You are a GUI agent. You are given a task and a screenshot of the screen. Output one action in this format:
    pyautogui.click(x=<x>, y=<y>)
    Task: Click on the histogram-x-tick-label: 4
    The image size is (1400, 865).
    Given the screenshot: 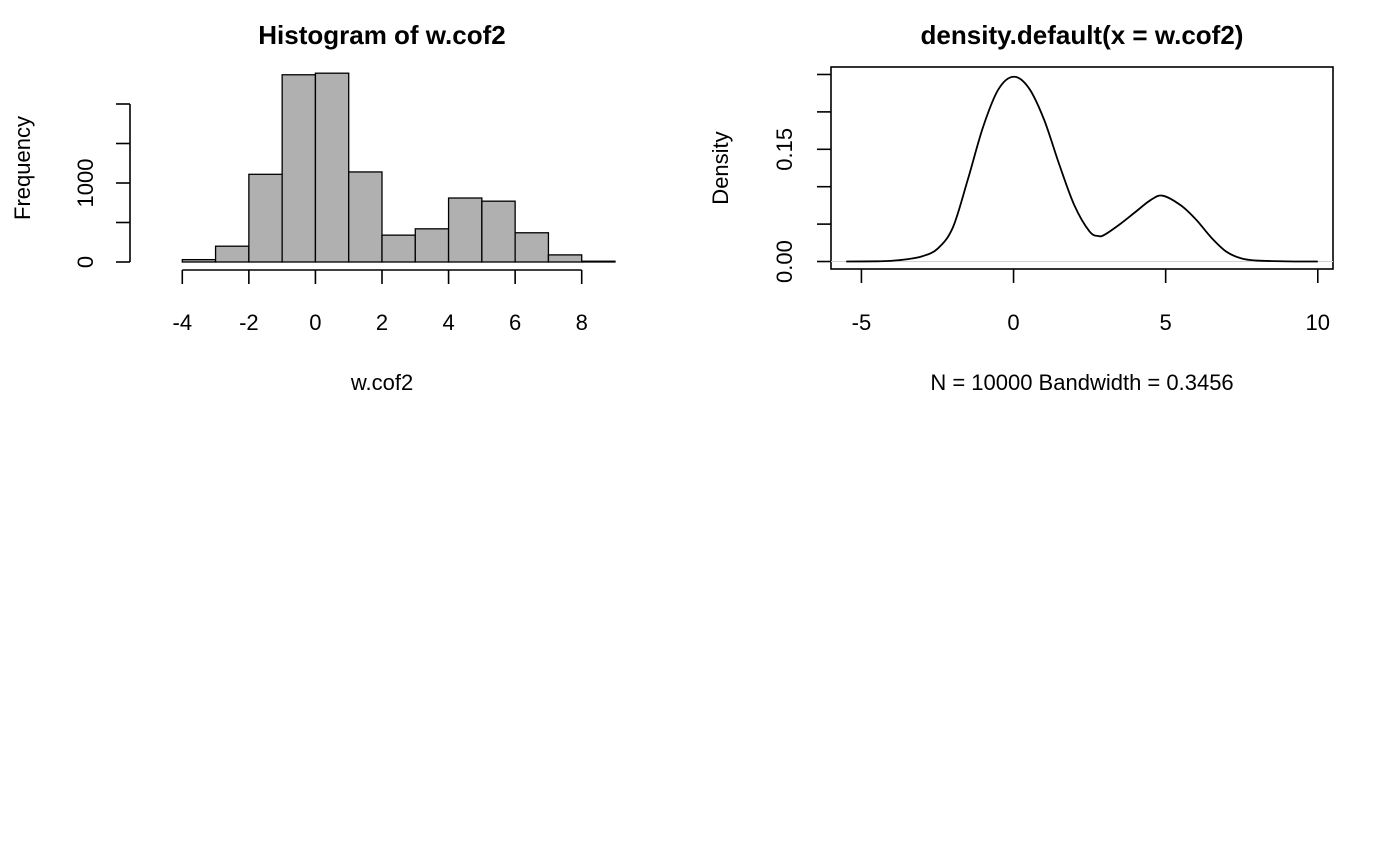 What is the action you would take?
    pyautogui.click(x=448, y=322)
    